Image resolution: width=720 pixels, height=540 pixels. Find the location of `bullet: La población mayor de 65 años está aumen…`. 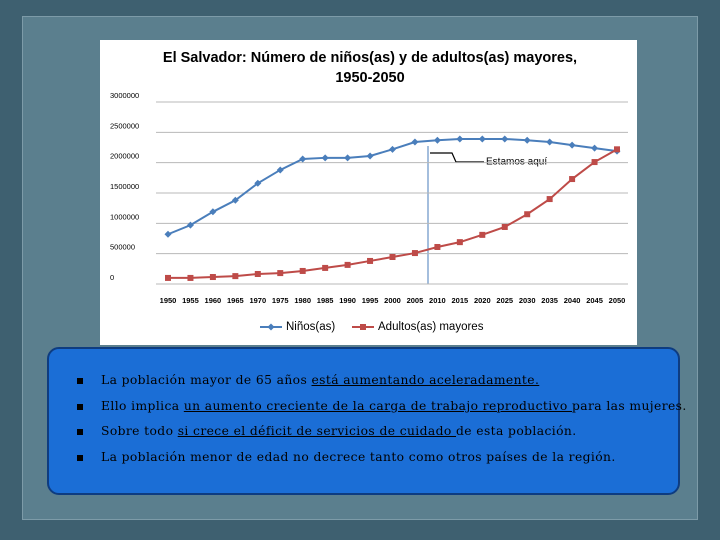

bullet: La población mayor de 65 años está aumen… is located at coordinates (382, 386).